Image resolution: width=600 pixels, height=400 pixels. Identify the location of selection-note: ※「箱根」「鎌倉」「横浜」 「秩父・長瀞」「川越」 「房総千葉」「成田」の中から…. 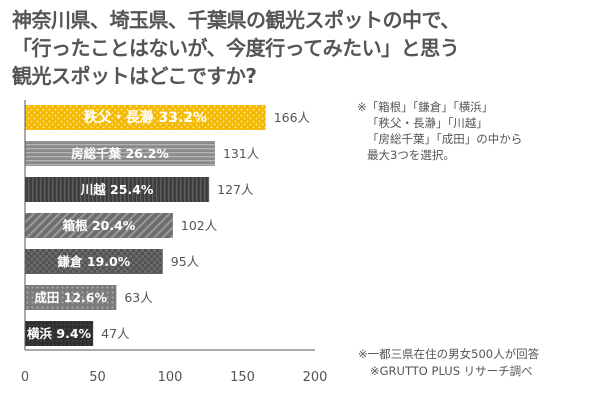
(439, 131).